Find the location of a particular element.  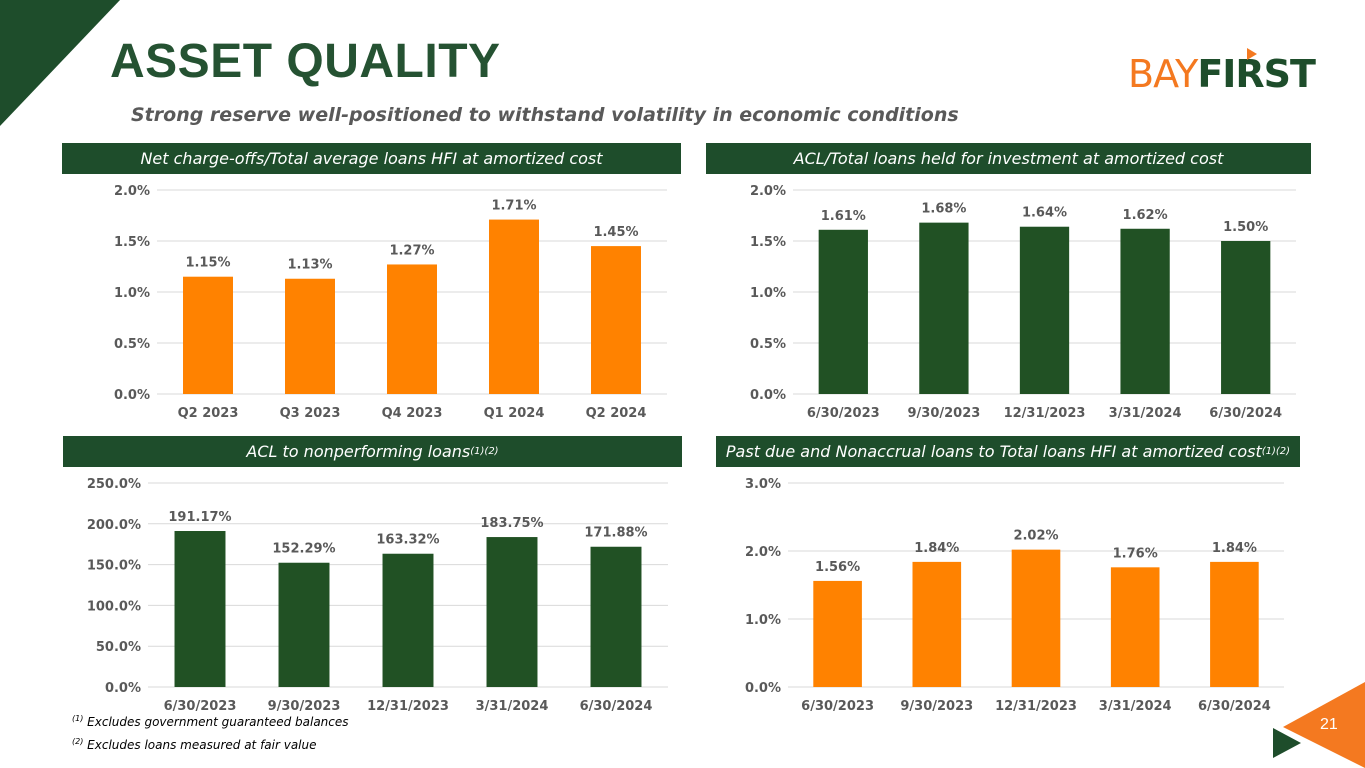

logo-text-bay: BAY is located at coordinates (1163, 74).